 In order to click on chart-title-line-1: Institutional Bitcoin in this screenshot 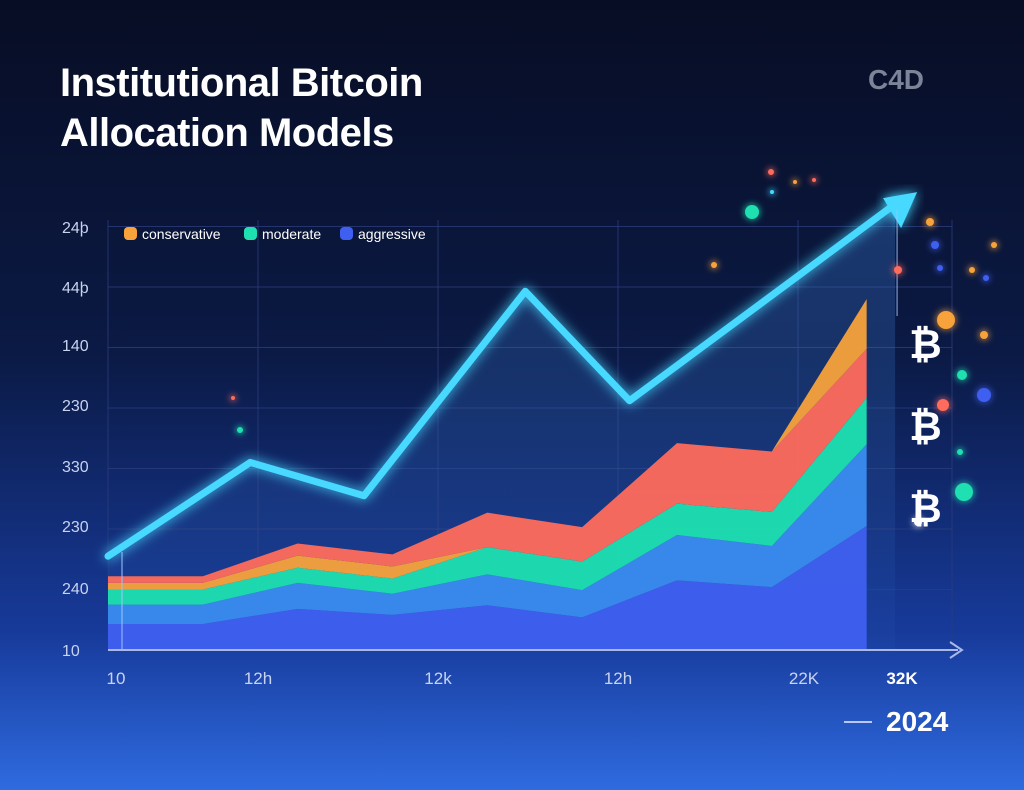, I will do `click(241, 83)`.